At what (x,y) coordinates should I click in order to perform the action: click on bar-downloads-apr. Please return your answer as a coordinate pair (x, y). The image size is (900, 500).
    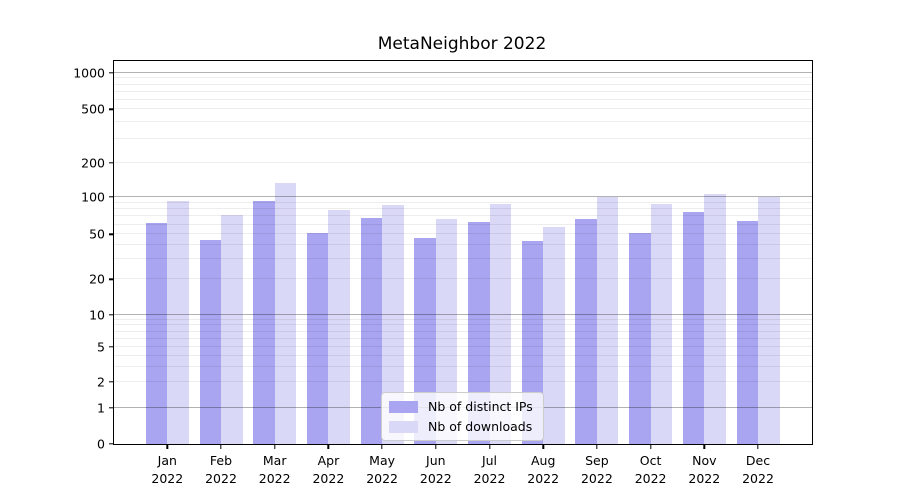
    Looking at the image, I should click on (339, 326).